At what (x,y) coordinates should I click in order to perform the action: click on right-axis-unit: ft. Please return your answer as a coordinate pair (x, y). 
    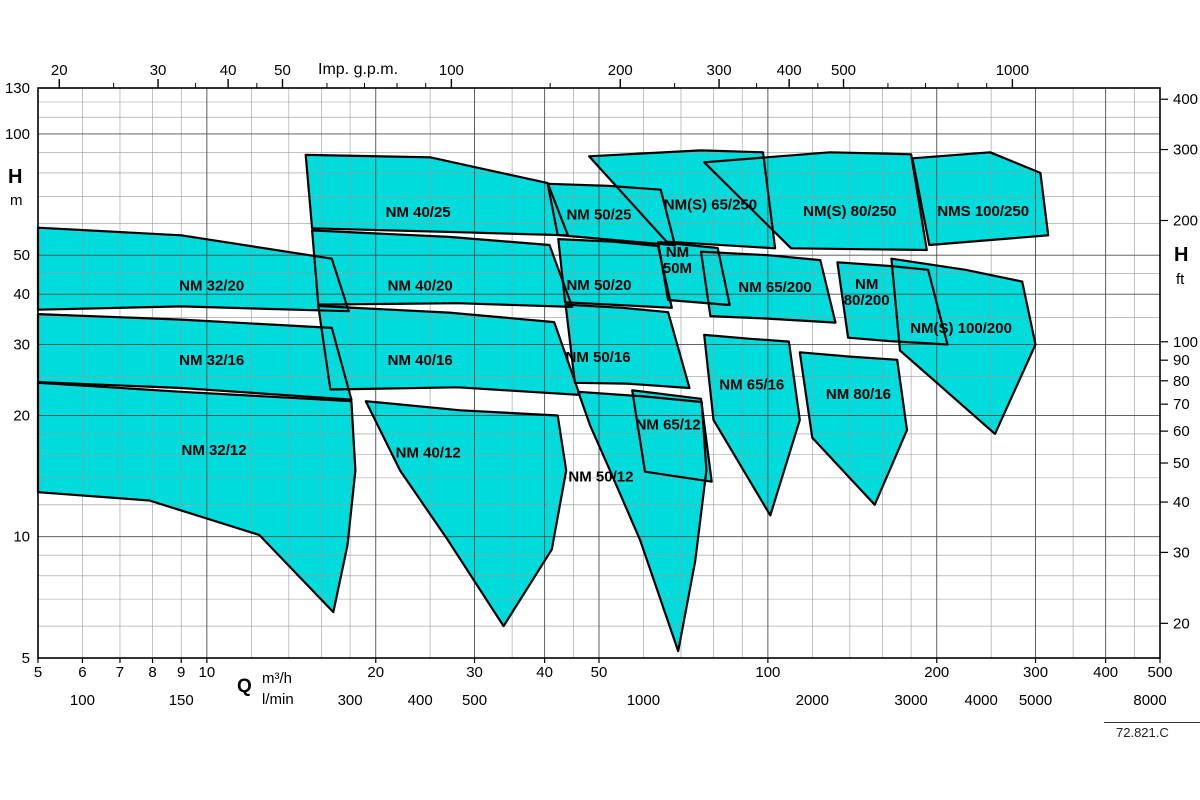
    Looking at the image, I should click on (1180, 279).